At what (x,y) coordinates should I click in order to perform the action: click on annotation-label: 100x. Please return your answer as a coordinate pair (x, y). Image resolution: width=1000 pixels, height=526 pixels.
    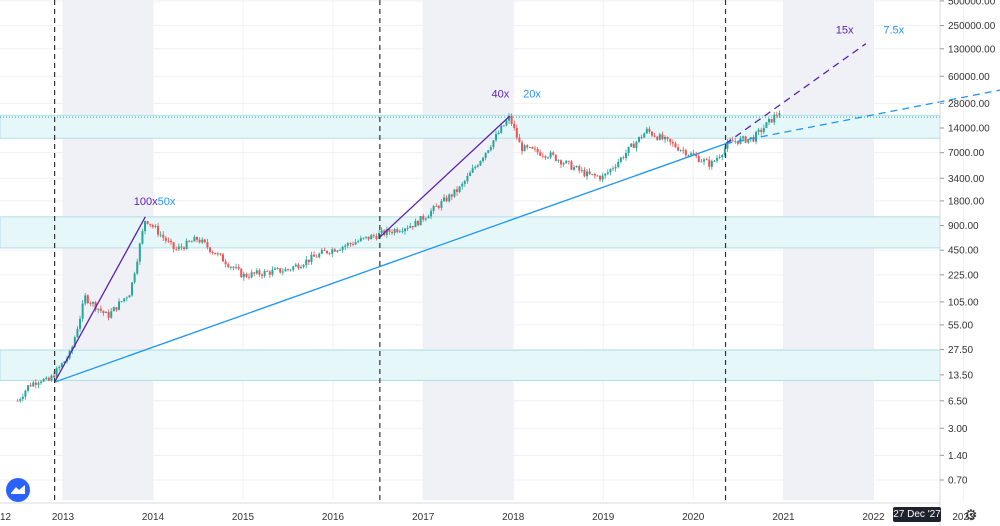
    Looking at the image, I should click on (146, 202).